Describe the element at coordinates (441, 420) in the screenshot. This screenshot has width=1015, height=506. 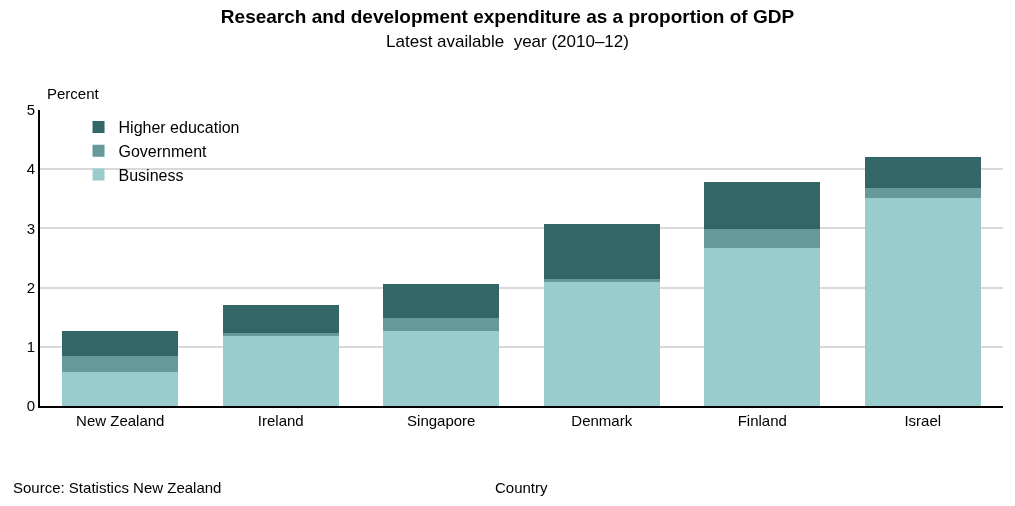
I see `x-tick-label: Singapore` at that location.